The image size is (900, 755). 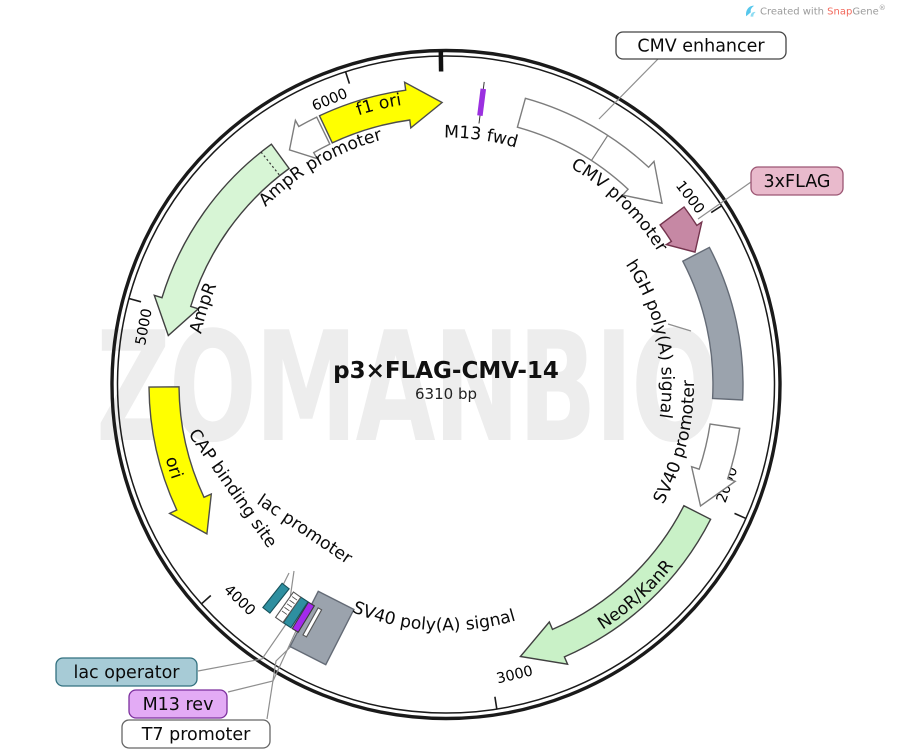 I want to click on m13-rev-label: M13 rev, so click(x=178, y=704).